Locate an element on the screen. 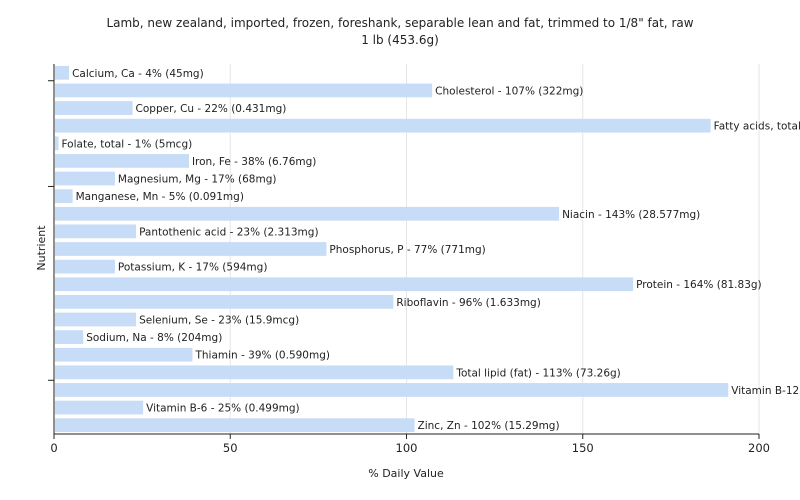 Image resolution: width=800 pixels, height=500 pixels. bar-label: Phosphorus, P - 77% (771mg) is located at coordinates (407, 250).